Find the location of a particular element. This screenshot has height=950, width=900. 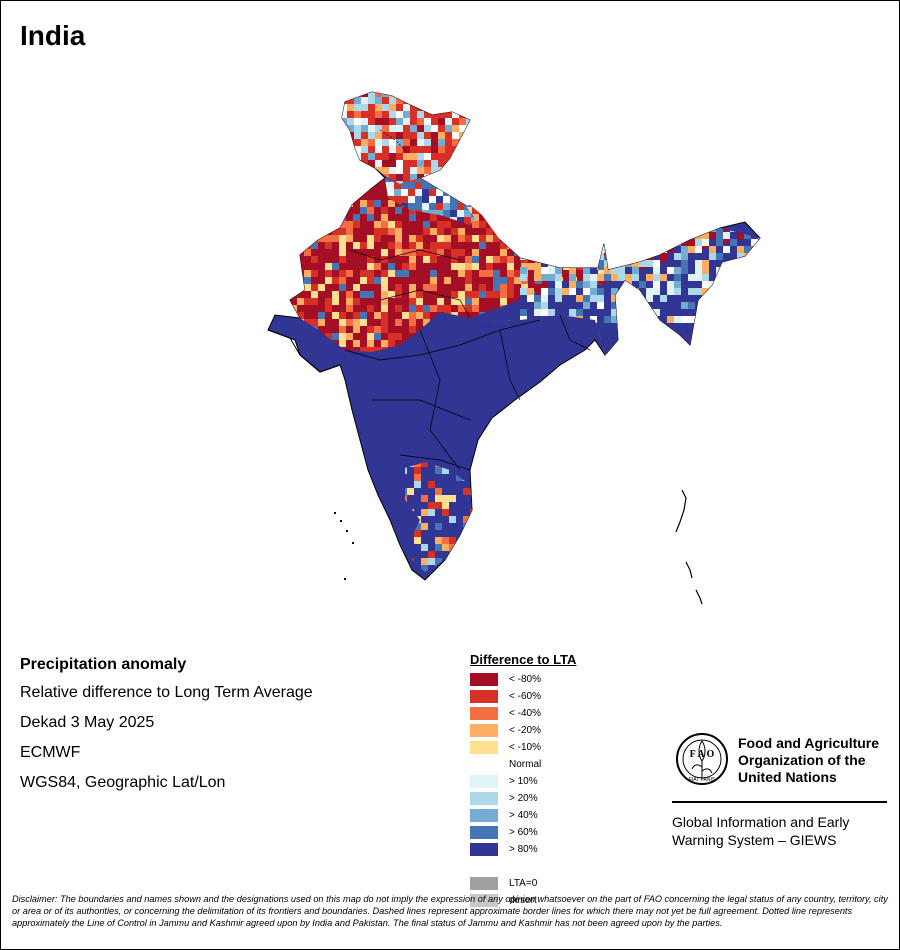

legend-label: < -20% is located at coordinates (525, 730).